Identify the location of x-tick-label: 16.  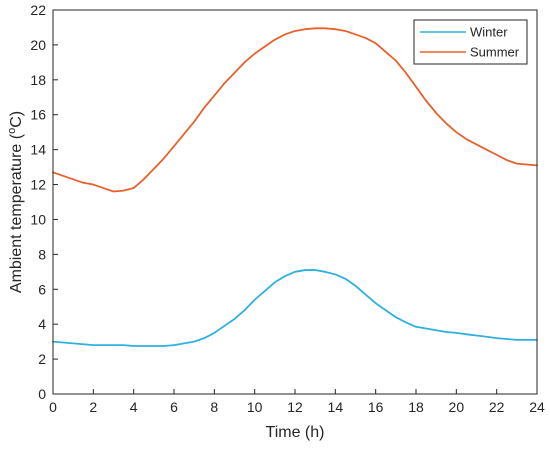
(376, 407).